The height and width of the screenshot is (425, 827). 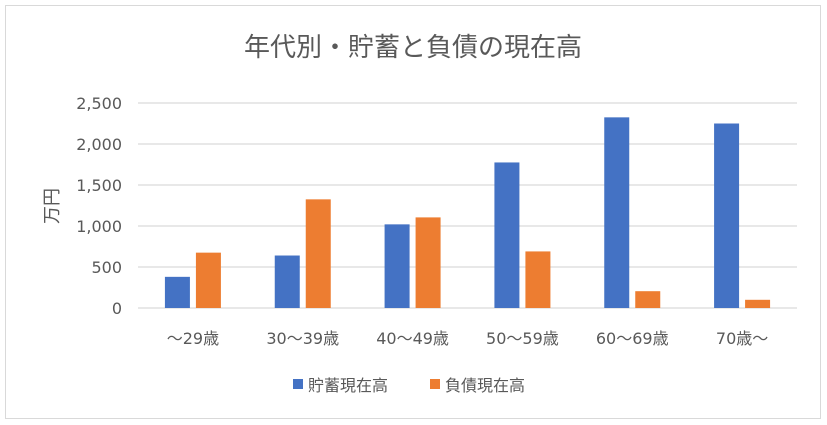 I want to click on x-tick-label: 70歳～, so click(x=742, y=338).